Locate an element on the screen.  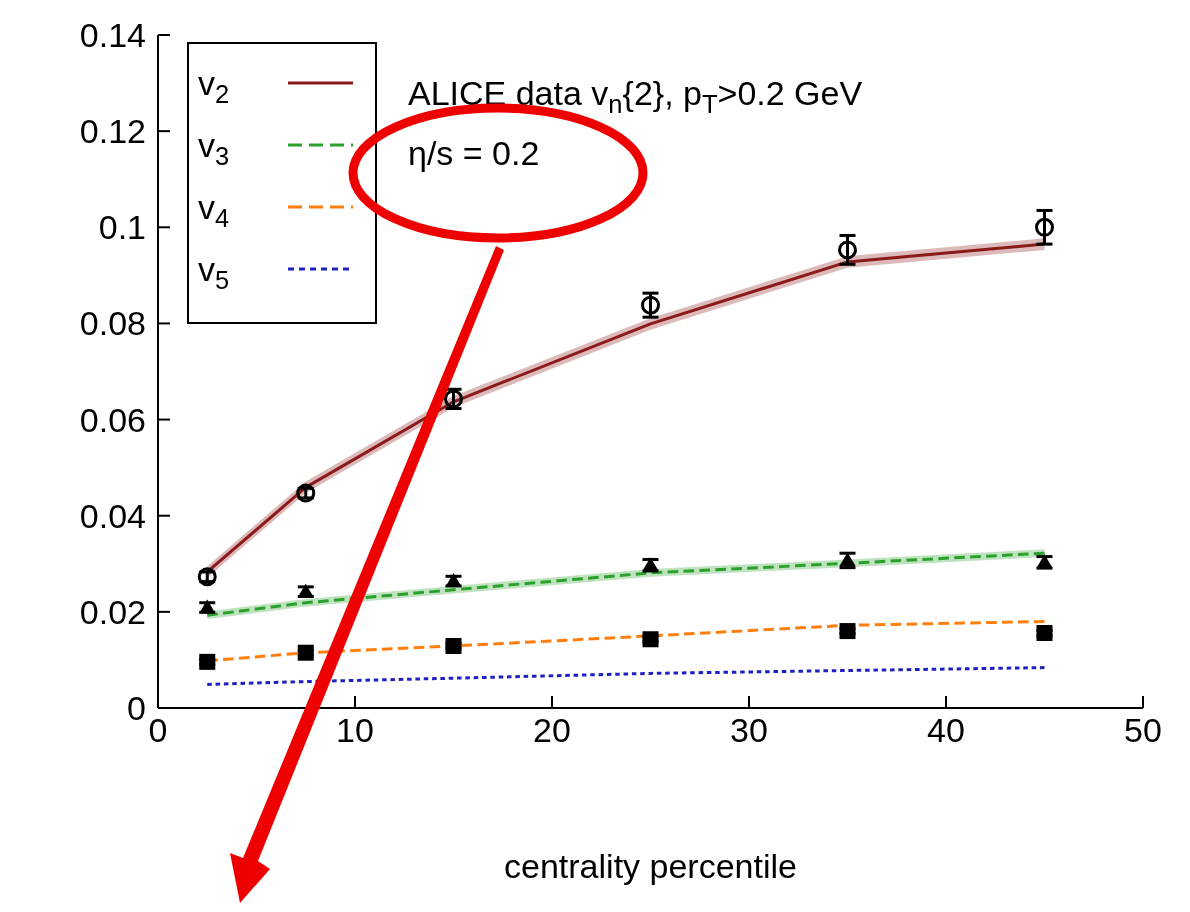
annotation: ALICE data v$_{n}${2}, p$_{T}$>0.2 GeV is located at coordinates (635, 96).